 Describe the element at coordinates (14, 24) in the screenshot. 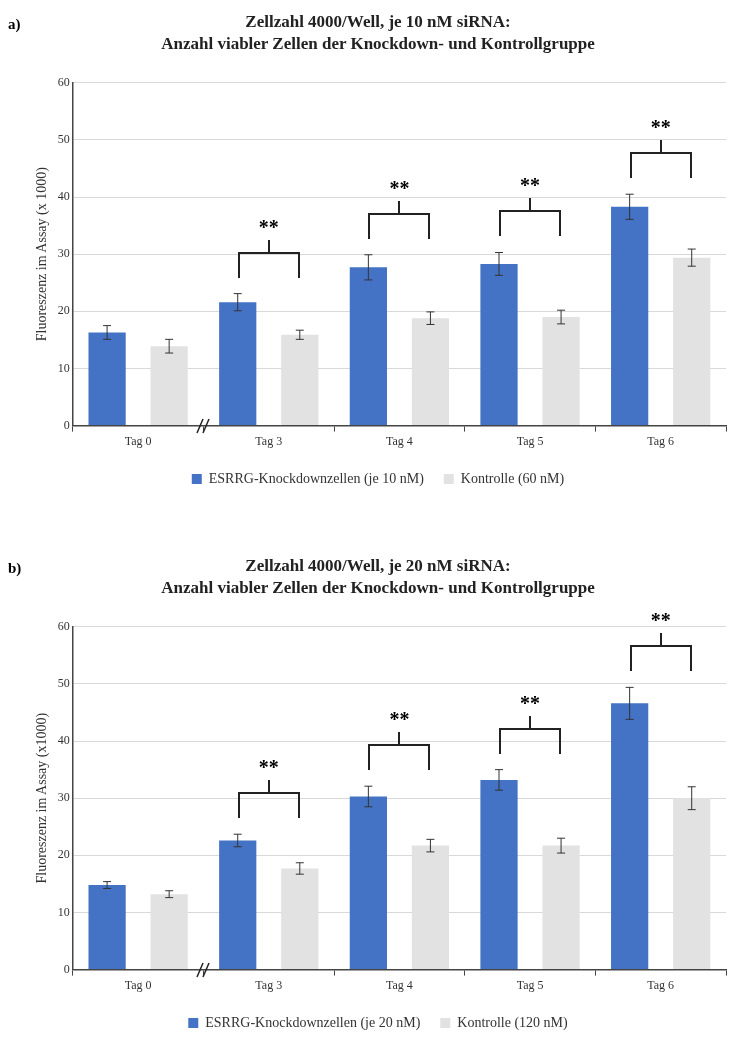

I see `text: a)` at that location.